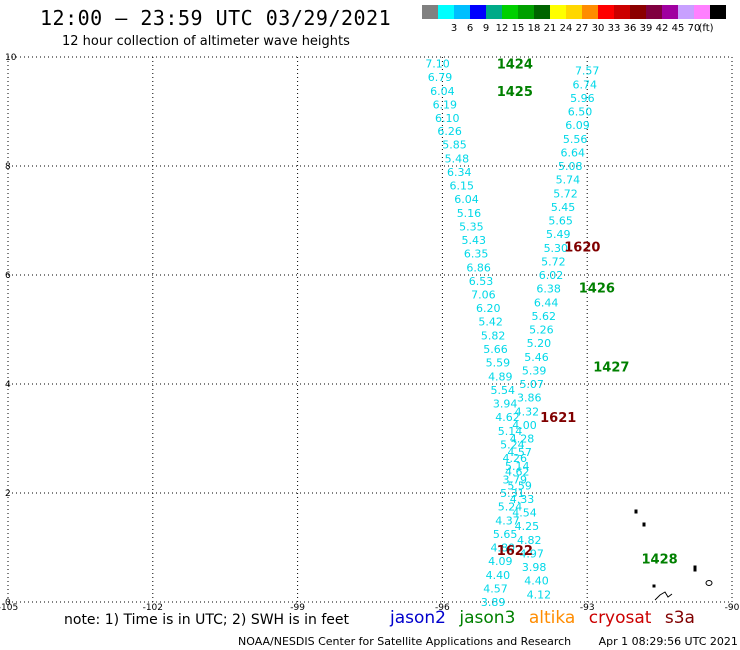  I want to click on wave-height-label: 5.62, so click(544, 316).